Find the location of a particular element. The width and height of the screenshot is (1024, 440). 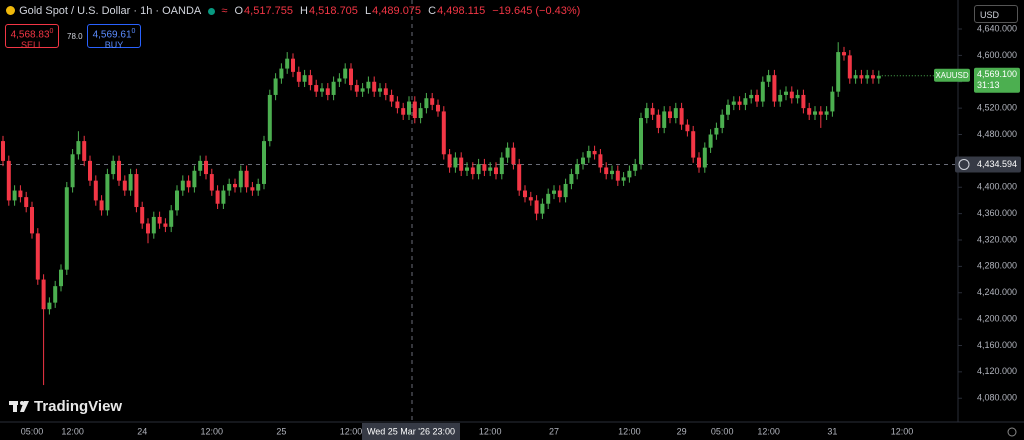

countdown-text: 31:13 is located at coordinates (988, 85).